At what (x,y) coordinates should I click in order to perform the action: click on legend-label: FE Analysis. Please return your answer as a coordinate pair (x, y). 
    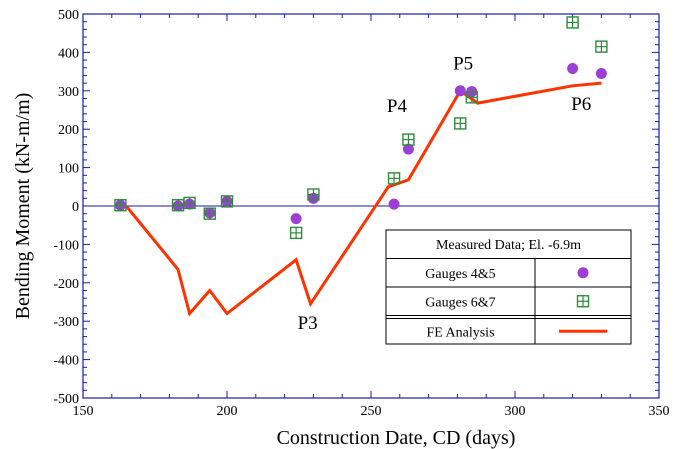
    Looking at the image, I should click on (460, 332).